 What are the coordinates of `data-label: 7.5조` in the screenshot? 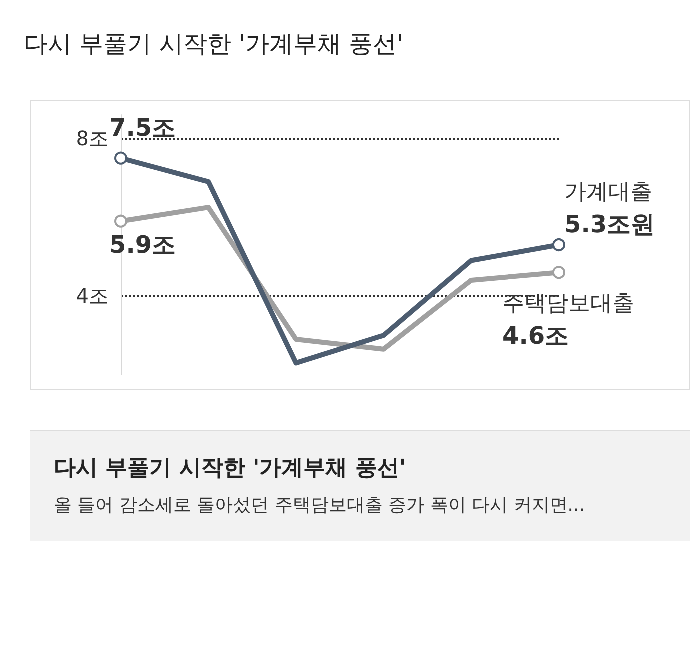 It's located at (143, 128).